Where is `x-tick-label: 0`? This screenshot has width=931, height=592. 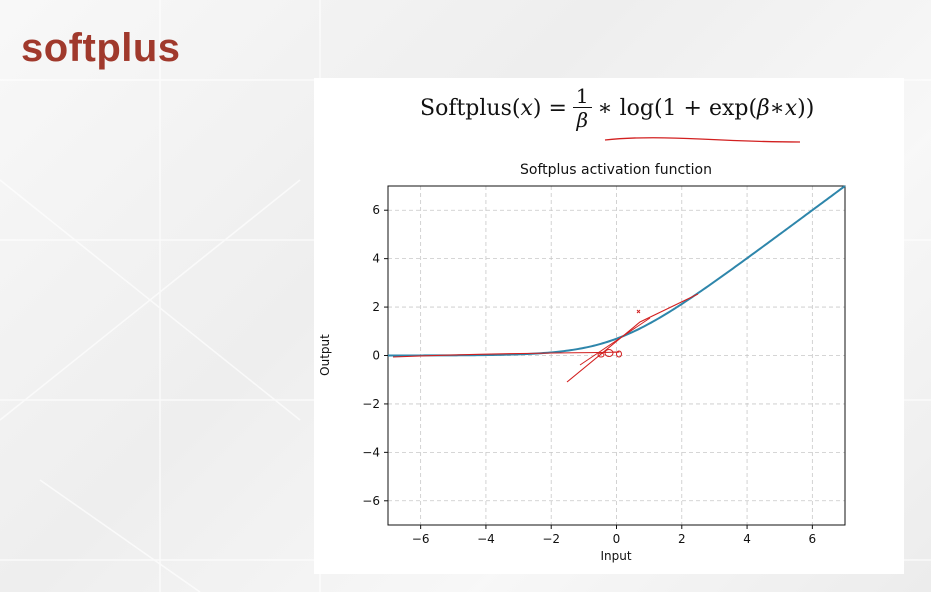 x-tick-label: 0 is located at coordinates (617, 539).